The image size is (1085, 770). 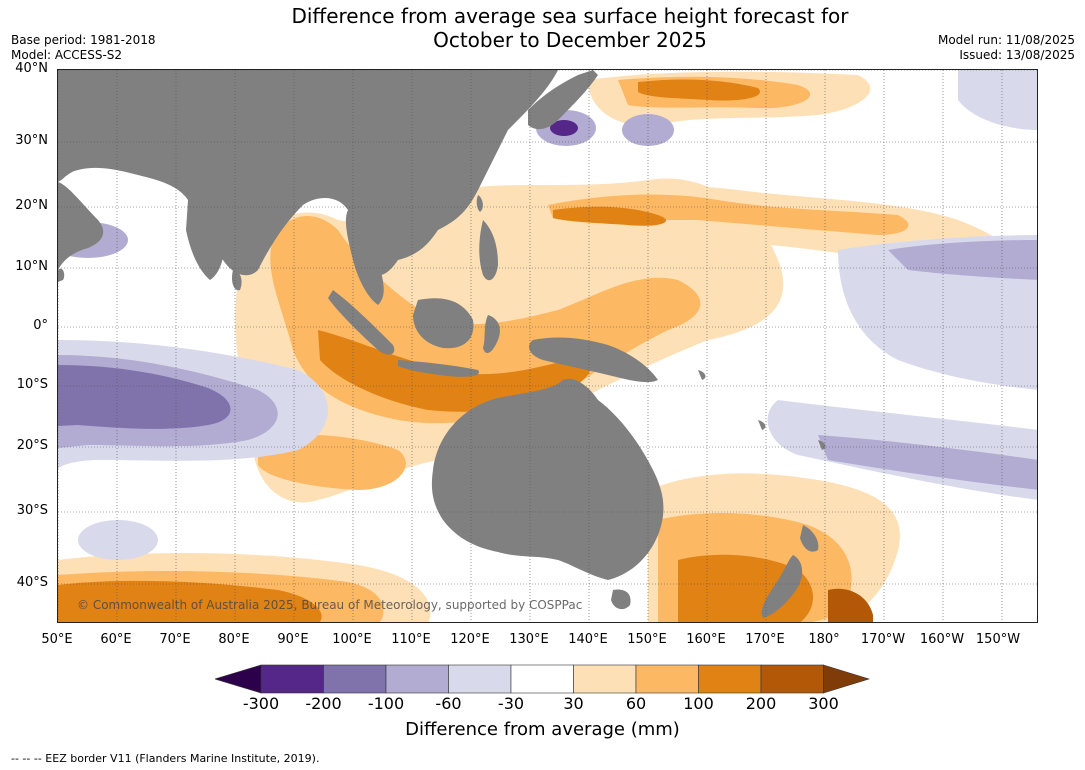 What do you see at coordinates (529, 639) in the screenshot?
I see `lon-label-130e: 130°E` at bounding box center [529, 639].